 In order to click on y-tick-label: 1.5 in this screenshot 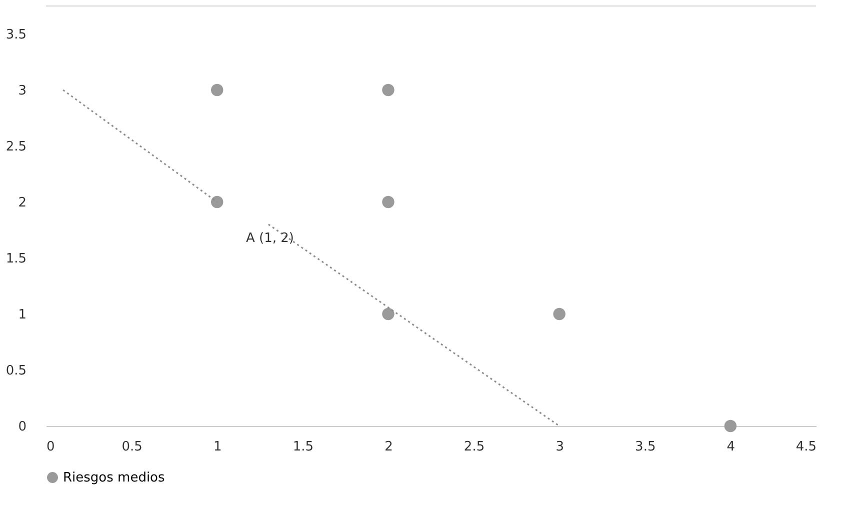, I will do `click(16, 259)`.